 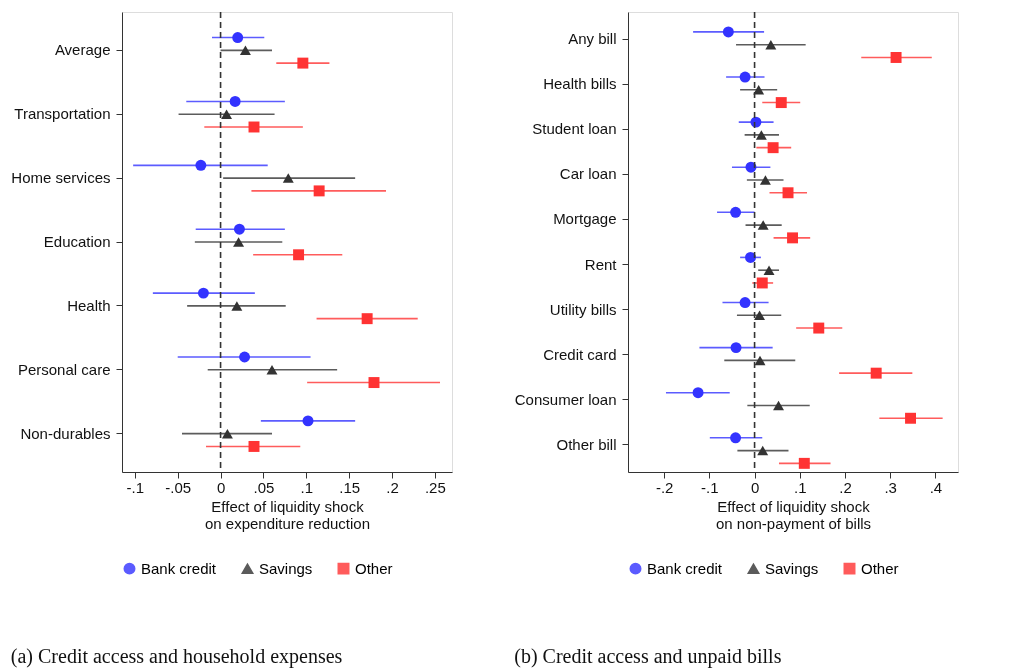 I want to click on x-tick-label: -.2, so click(x=664, y=487).